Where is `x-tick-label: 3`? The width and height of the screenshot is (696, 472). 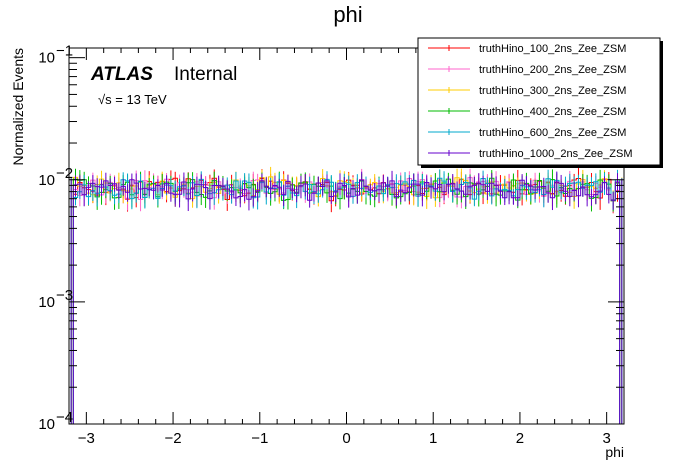 x-tick-label: 3 is located at coordinates (606, 438).